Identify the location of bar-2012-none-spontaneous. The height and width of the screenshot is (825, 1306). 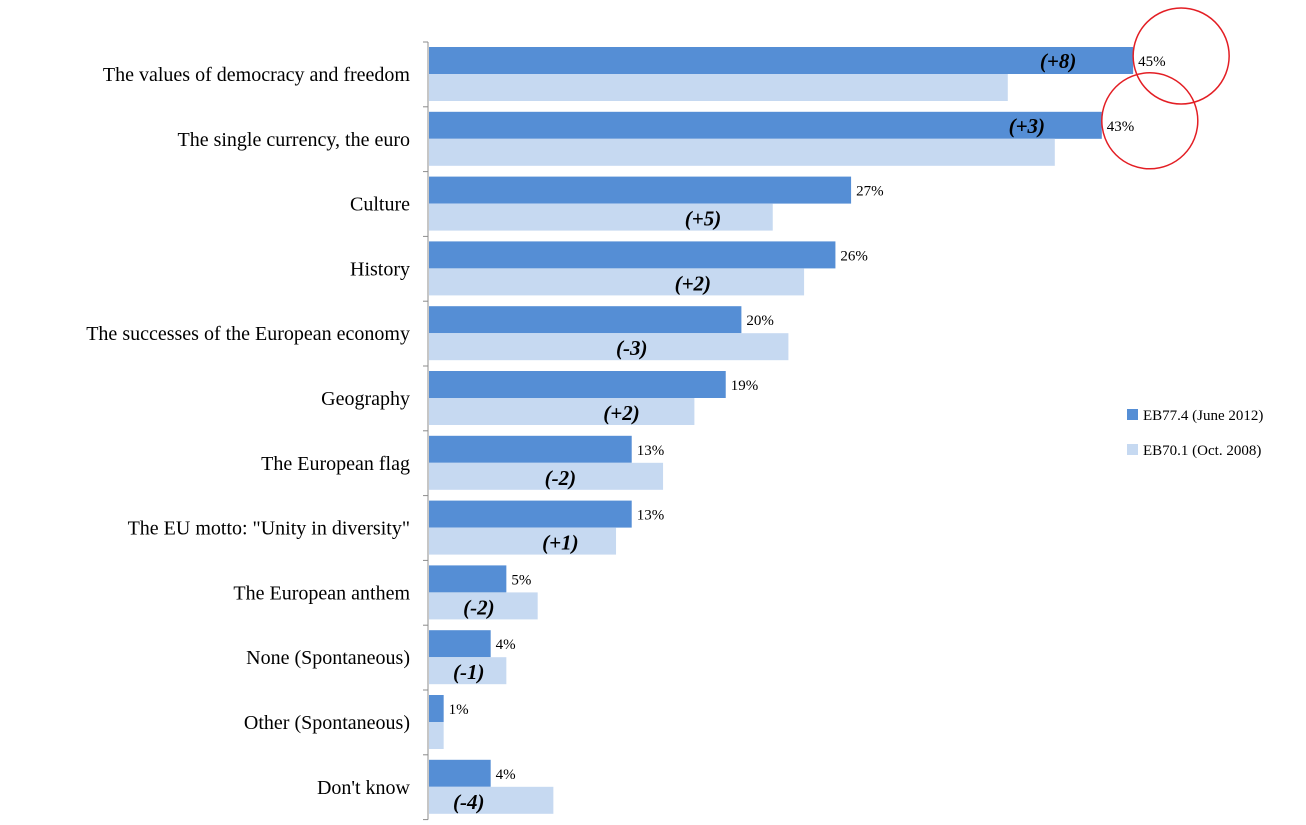
(460, 644).